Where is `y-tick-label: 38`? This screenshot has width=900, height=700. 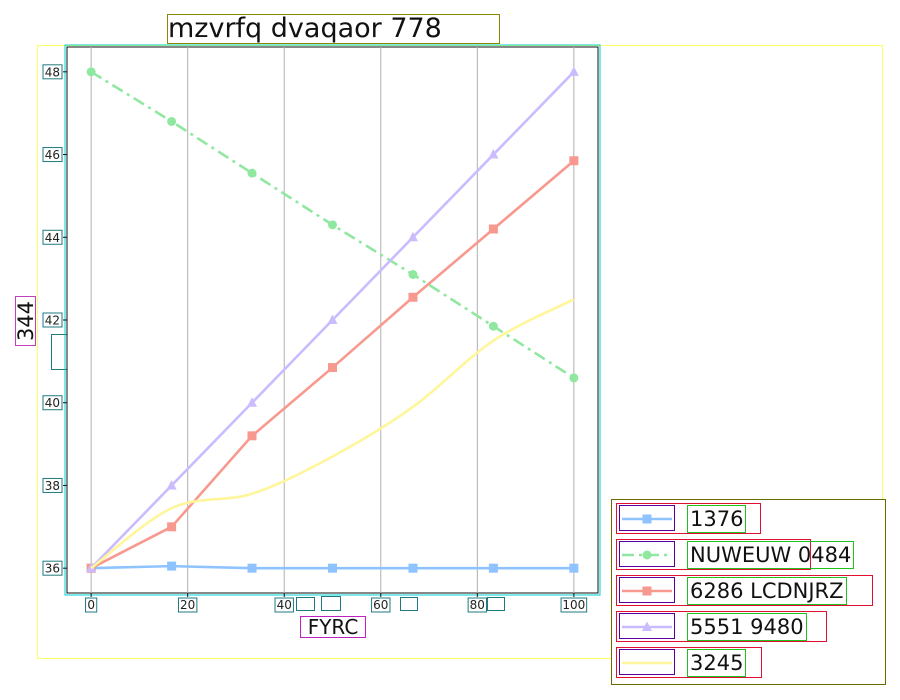
y-tick-label: 38 is located at coordinates (52, 486).